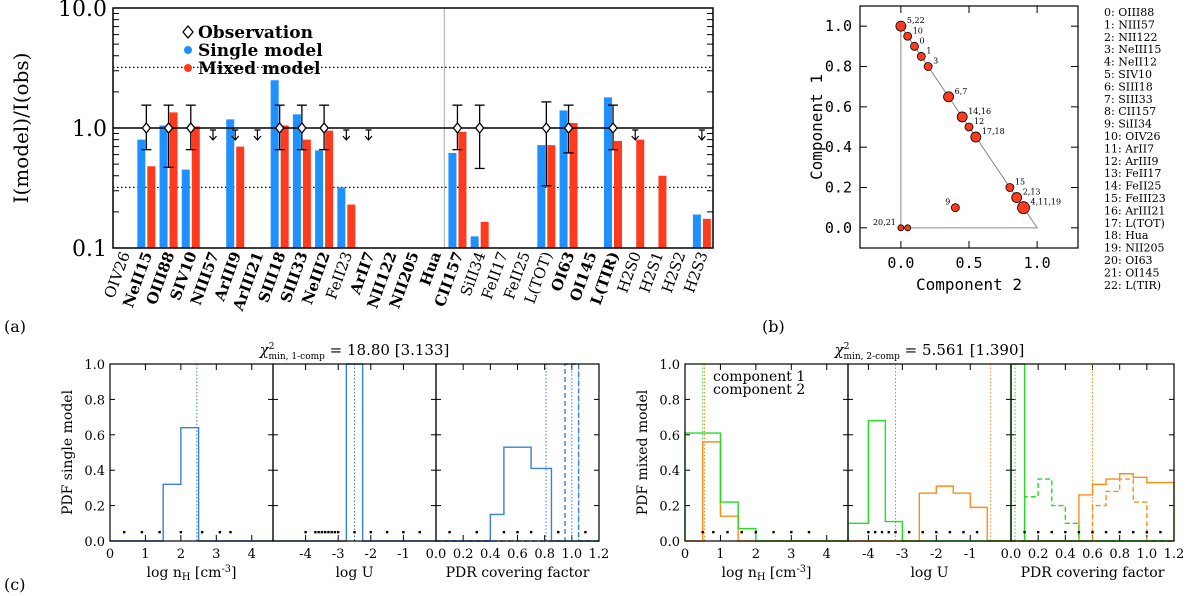  What do you see at coordinates (922, 40) in the screenshot?
I see `point-label: 0` at bounding box center [922, 40].